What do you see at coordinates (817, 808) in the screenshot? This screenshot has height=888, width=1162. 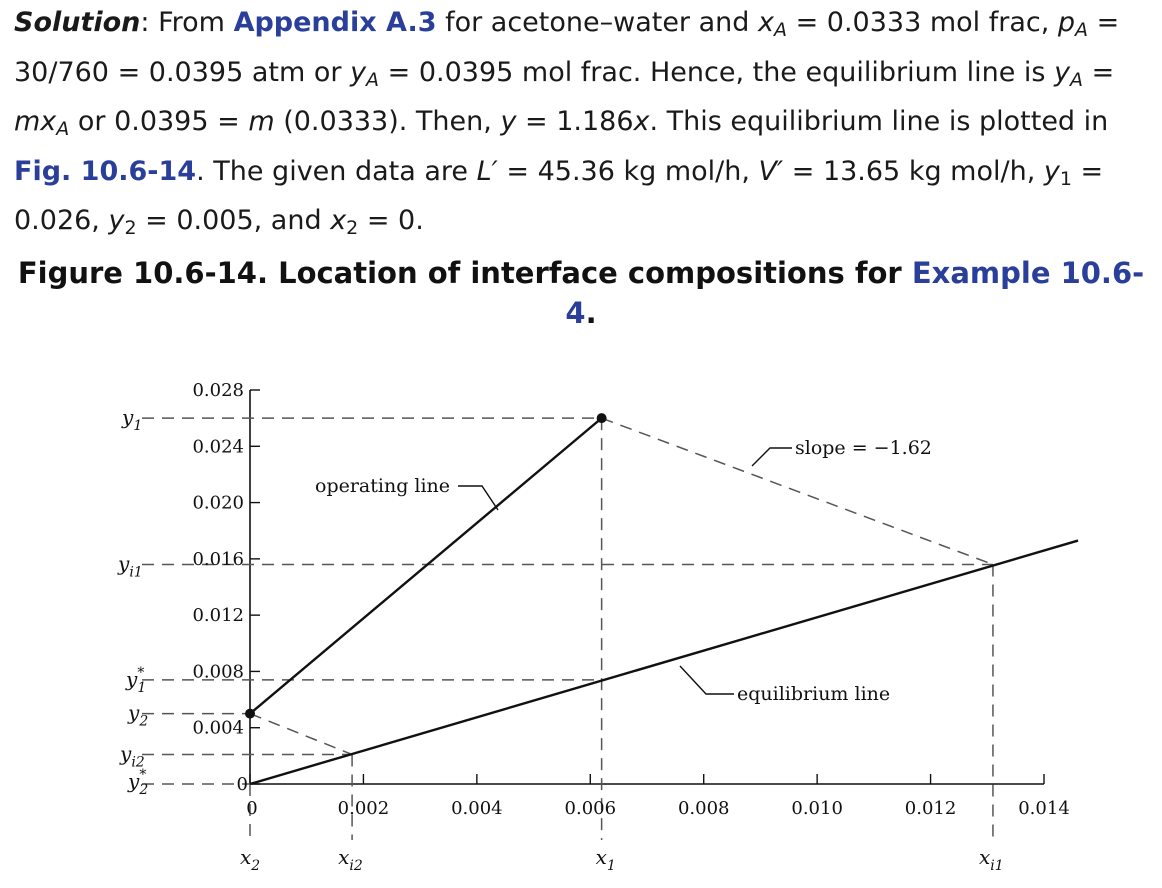 I see `x-tick-label: 0.010` at bounding box center [817, 808].